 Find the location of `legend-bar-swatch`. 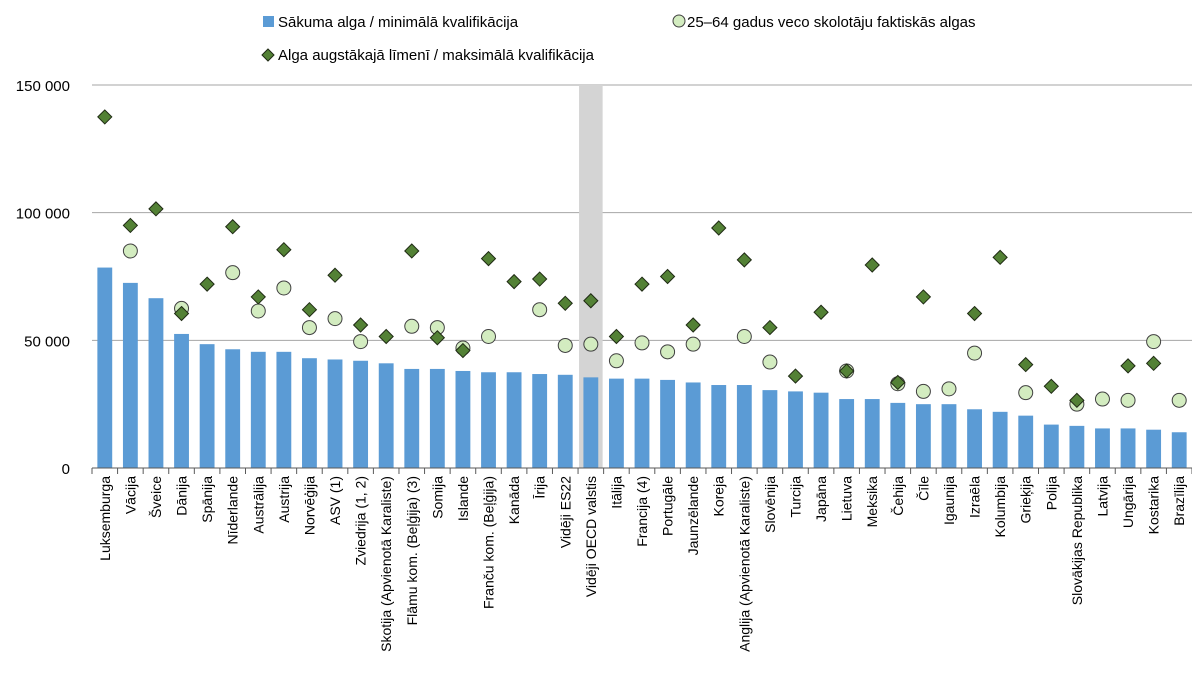

legend-bar-swatch is located at coordinates (268, 21).